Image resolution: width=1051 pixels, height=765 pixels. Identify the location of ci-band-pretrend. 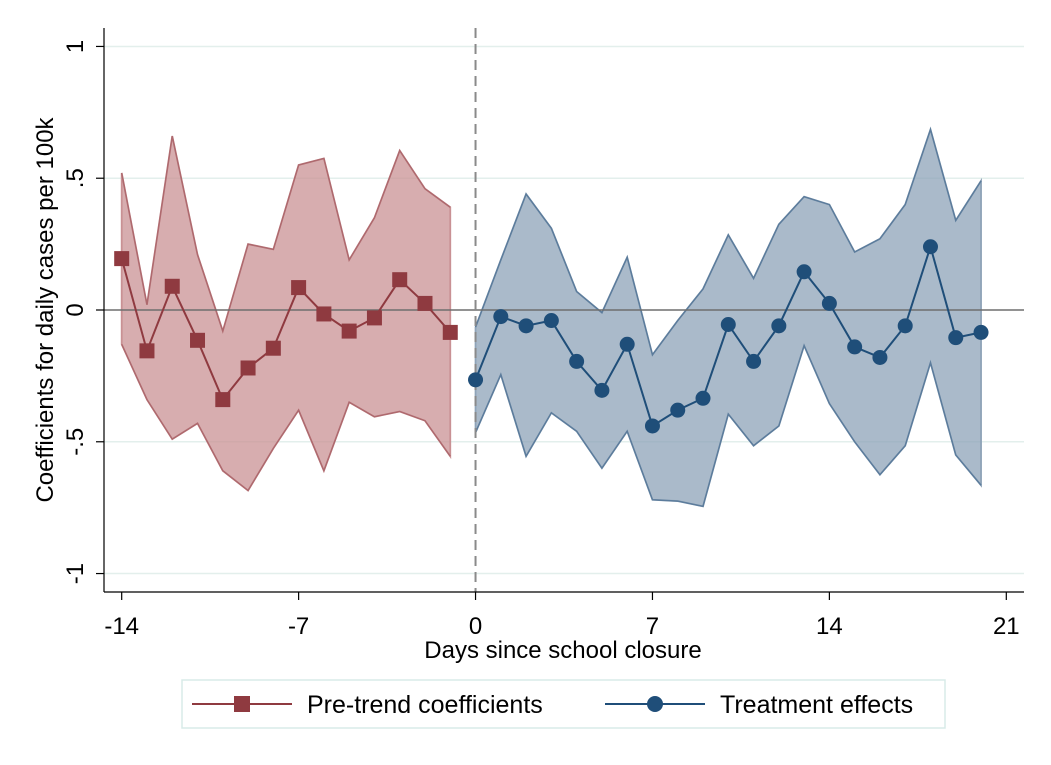
(286, 313).